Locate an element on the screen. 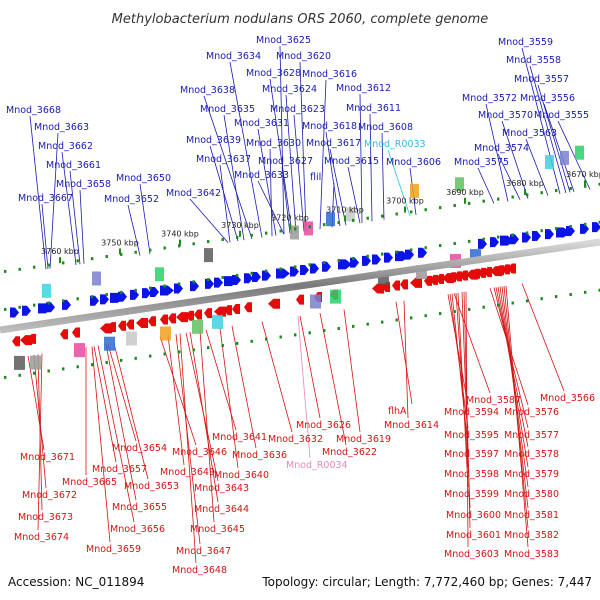 The width and height of the screenshot is (600, 600). gene-label-top: Mnod_3650 is located at coordinates (143, 178).